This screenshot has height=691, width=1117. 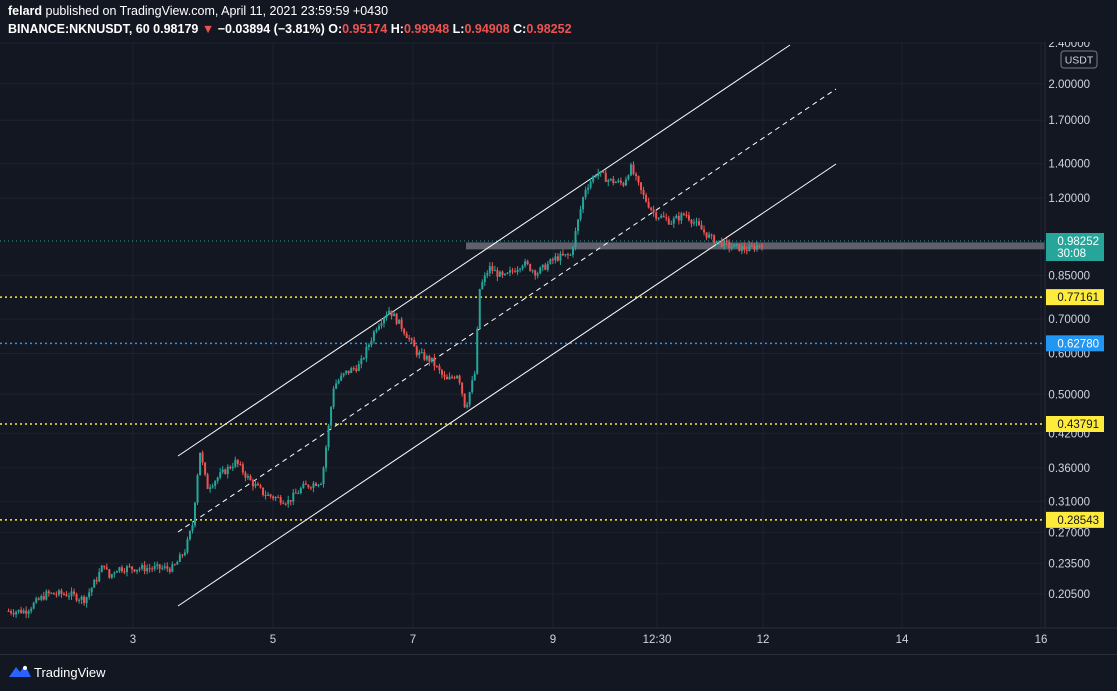 I want to click on support-zone, so click(x=755, y=246).